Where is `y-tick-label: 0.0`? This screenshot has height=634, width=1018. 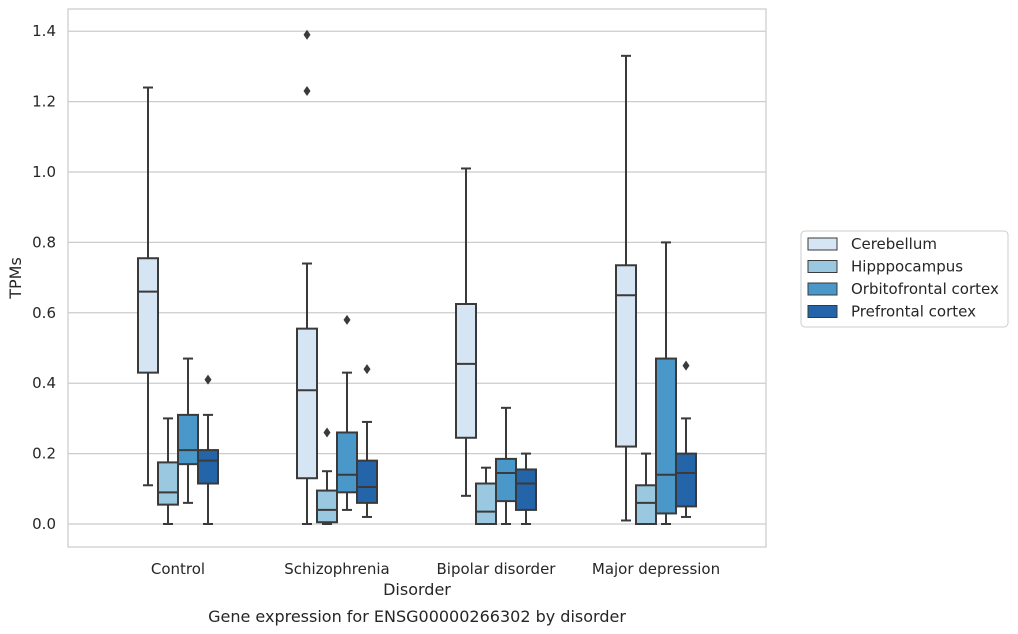
y-tick-label: 0.0 is located at coordinates (44, 524).